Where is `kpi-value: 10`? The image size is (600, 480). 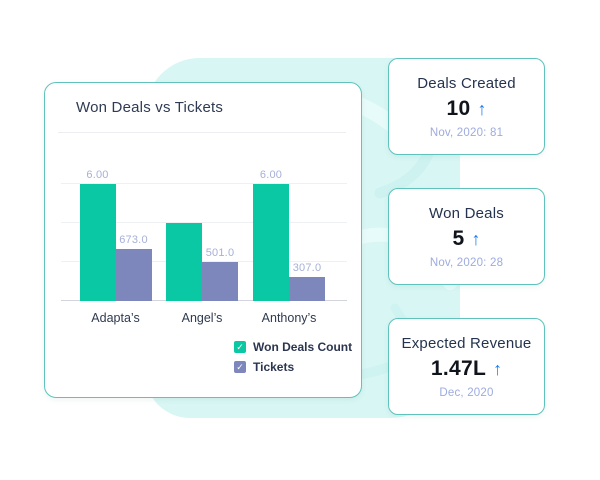
kpi-value: 10 is located at coordinates (458, 108).